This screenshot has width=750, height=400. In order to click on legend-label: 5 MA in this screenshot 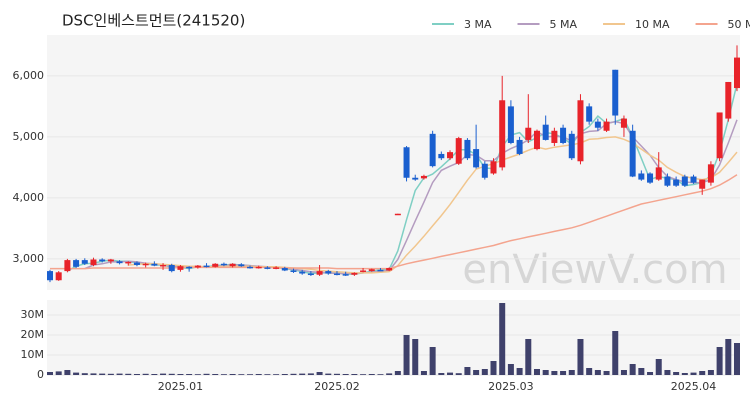, I will do `click(564, 24)`.